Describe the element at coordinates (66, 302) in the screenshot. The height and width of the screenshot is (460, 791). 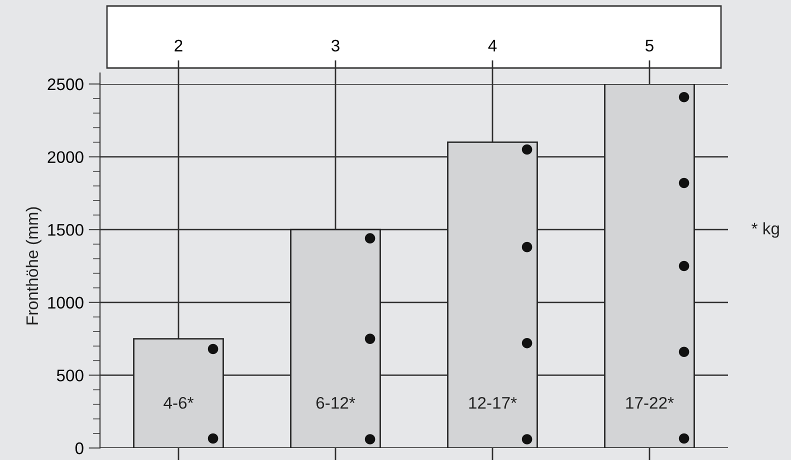
I see `y-tick-label: 1000` at that location.